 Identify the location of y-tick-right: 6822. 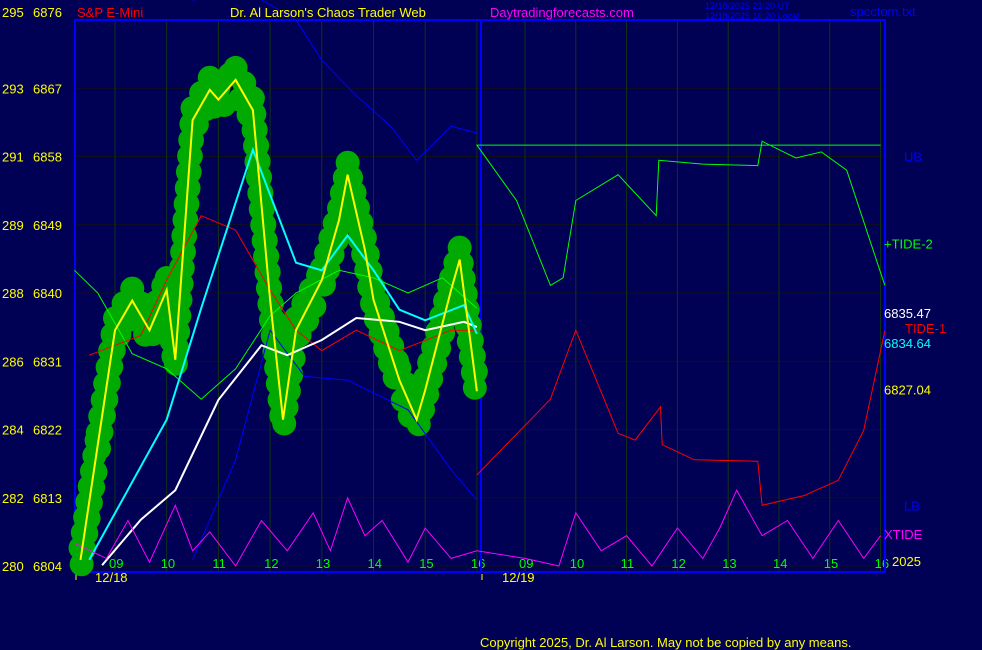
(47, 430).